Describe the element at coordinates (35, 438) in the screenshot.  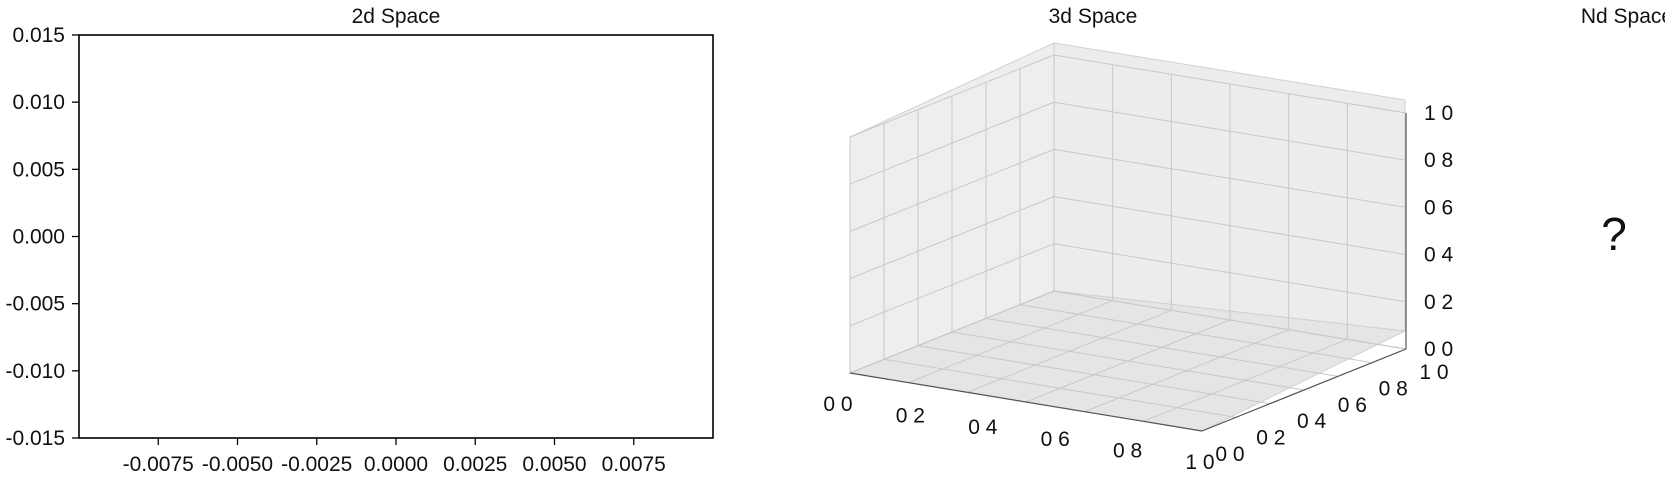
I see `y-tick-label: -0.015` at that location.